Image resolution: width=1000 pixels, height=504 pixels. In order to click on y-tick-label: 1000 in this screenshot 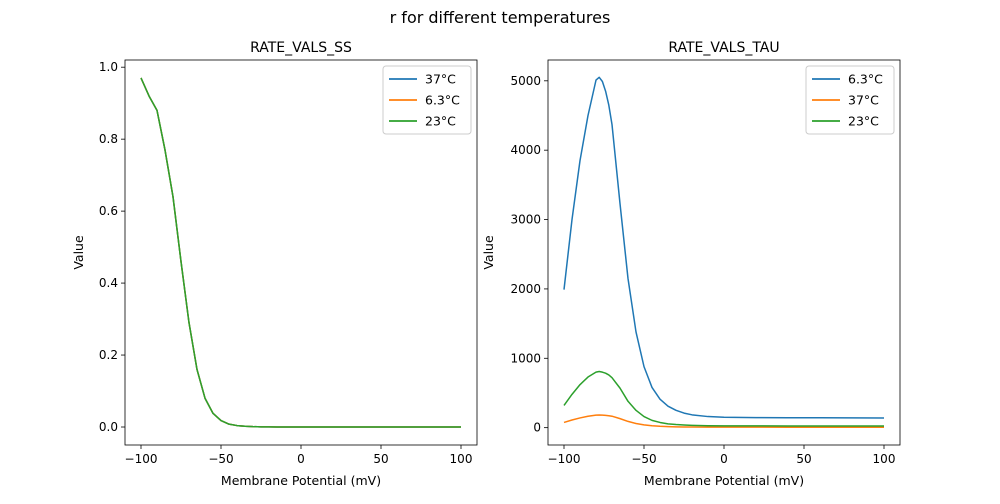, I will do `click(525, 358)`.